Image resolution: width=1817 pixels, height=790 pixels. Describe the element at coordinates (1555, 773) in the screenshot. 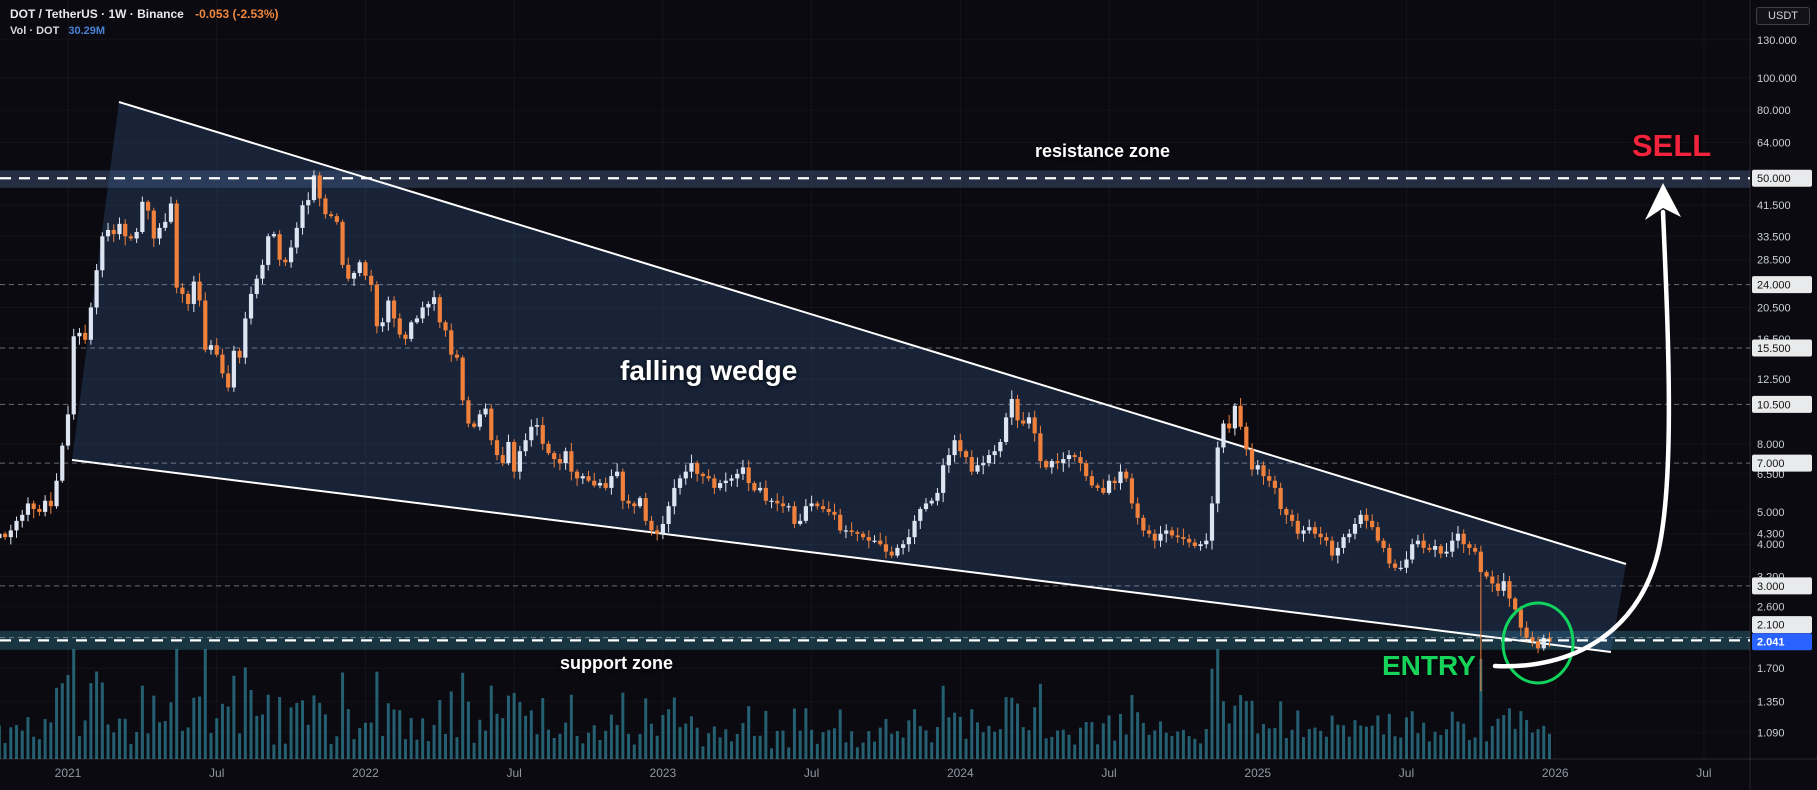

I see `time-tick-label: 2026` at that location.